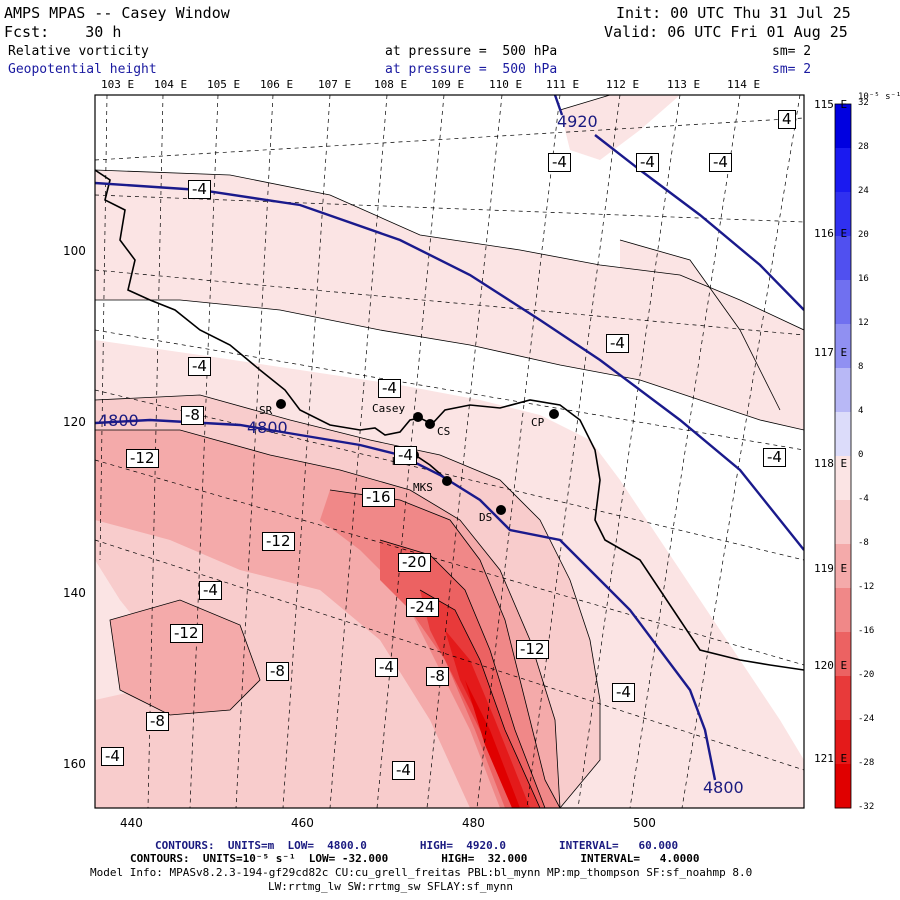  What do you see at coordinates (831, 233) in the screenshot?
I see `lon-label: 116 E` at bounding box center [831, 233].